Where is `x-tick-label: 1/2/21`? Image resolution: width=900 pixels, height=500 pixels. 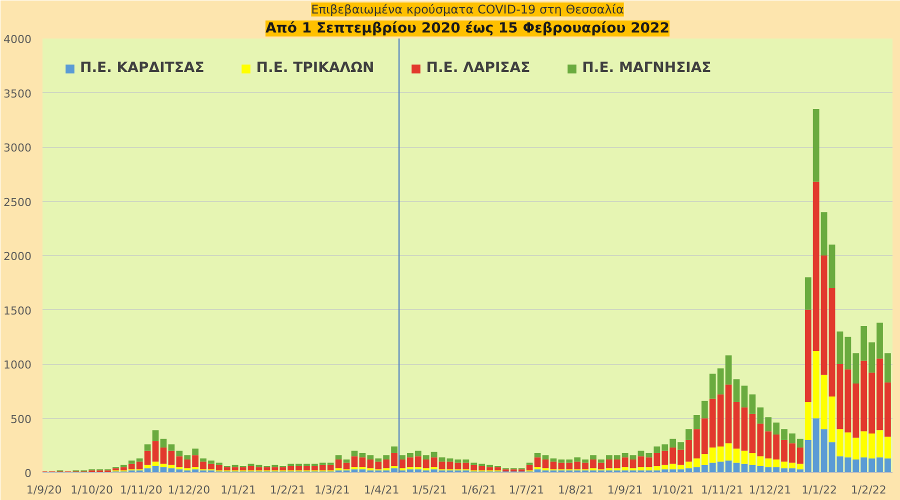 x-tick-label: 1/2/21 is located at coordinates (288, 490).